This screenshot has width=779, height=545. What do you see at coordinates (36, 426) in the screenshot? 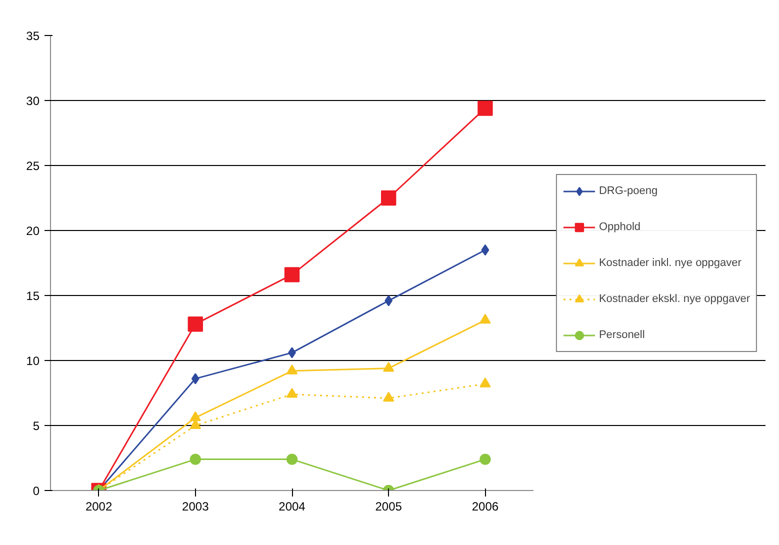
I see `y-tick-label: 5` at bounding box center [36, 426].